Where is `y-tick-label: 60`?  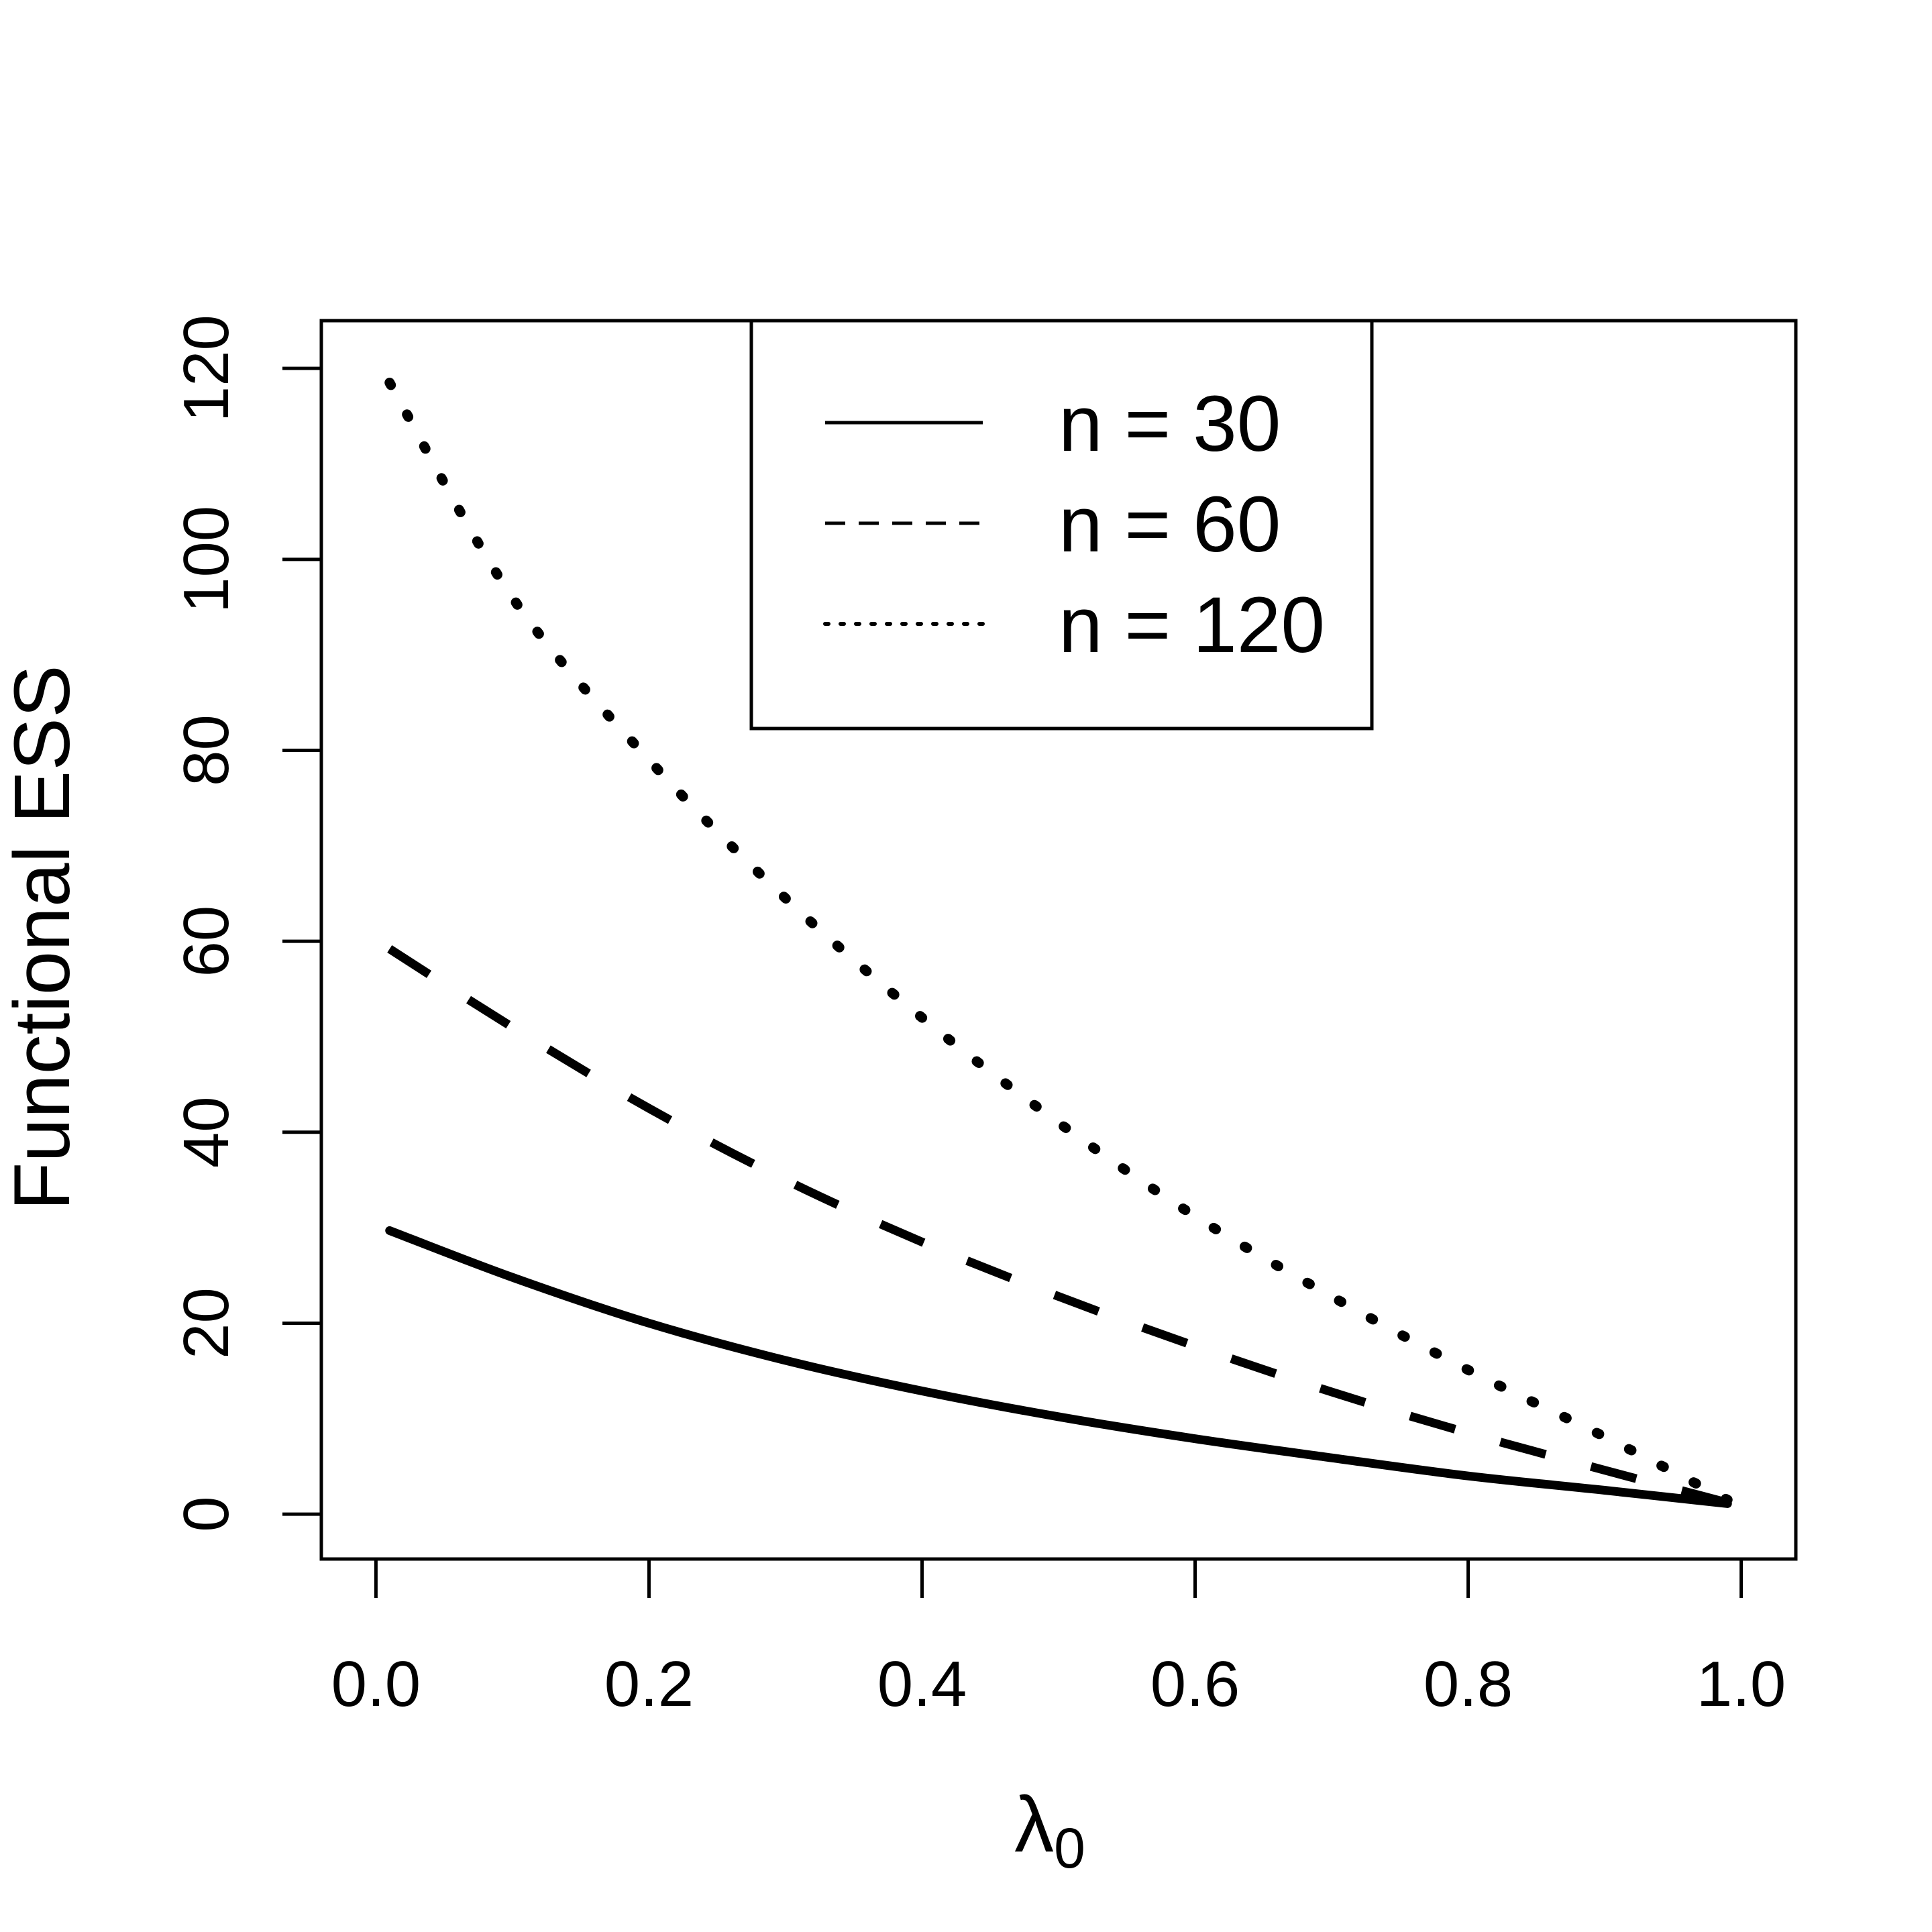
y-tick-label: 60 is located at coordinates (206, 941).